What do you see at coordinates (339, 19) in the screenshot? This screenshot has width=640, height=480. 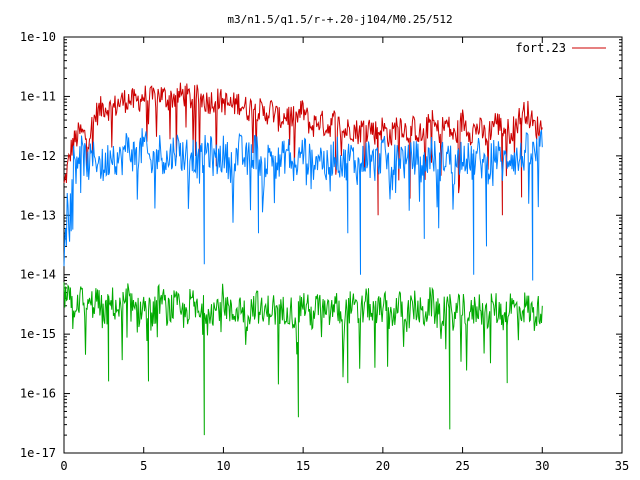 I see `chart-title: m3/n1.5/q1.5/r-+.20-j104/M0.25/512` at bounding box center [339, 19].